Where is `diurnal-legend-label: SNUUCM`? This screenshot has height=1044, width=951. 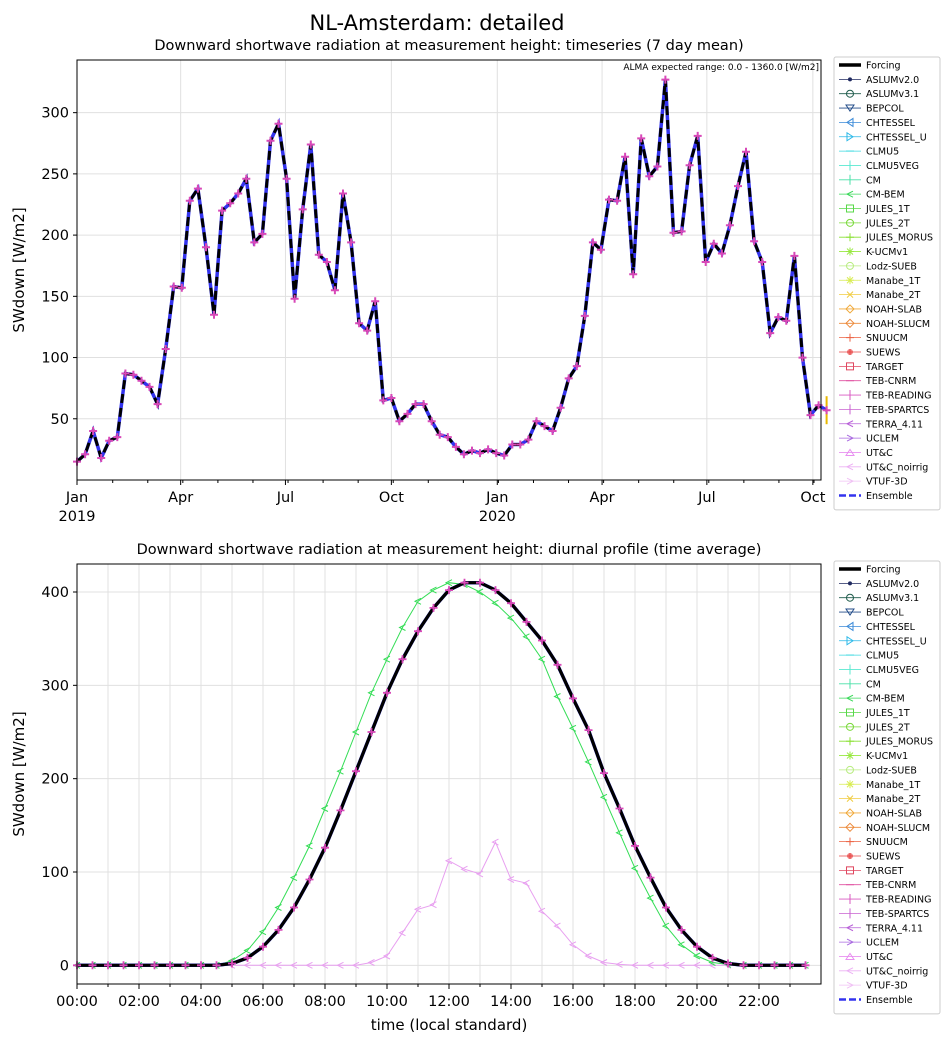 diurnal-legend-label: SNUUCM is located at coordinates (887, 842).